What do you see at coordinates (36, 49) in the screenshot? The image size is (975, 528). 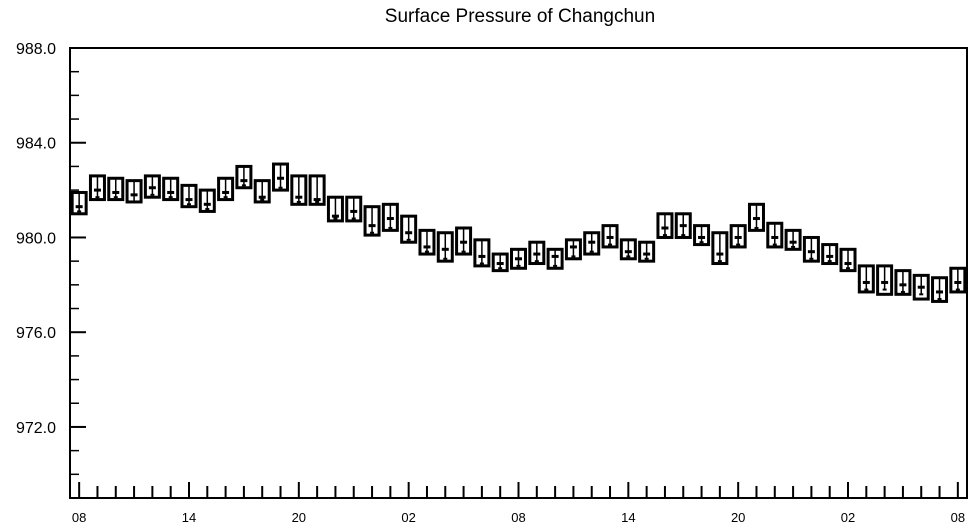 I see `y-tick-label: 988.0` at bounding box center [36, 49].